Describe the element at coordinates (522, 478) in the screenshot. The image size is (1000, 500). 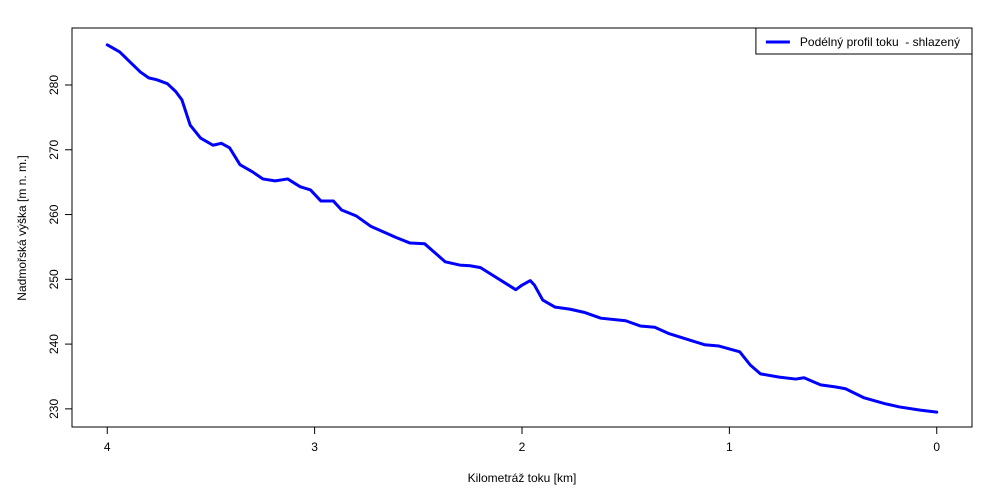
I see `x-axis-label: Kilometráž toku [km]` at that location.